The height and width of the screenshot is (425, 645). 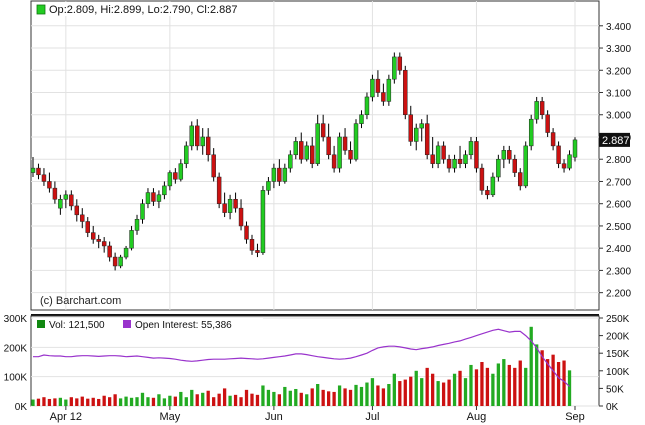 What do you see at coordinates (612, 407) in the screenshot?
I see `open-interest-tick-label: 0K` at bounding box center [612, 407].